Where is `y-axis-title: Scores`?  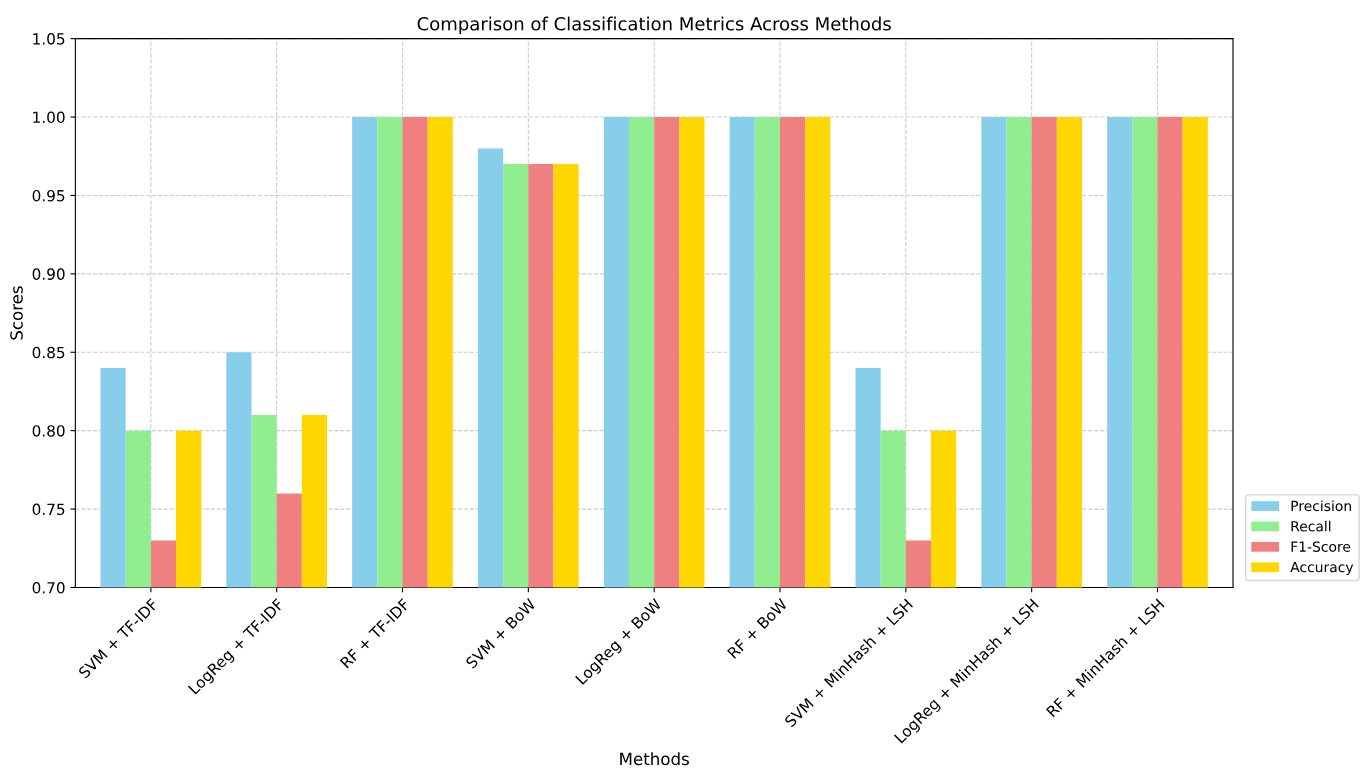
y-axis-title: Scores is located at coordinates (16, 313).